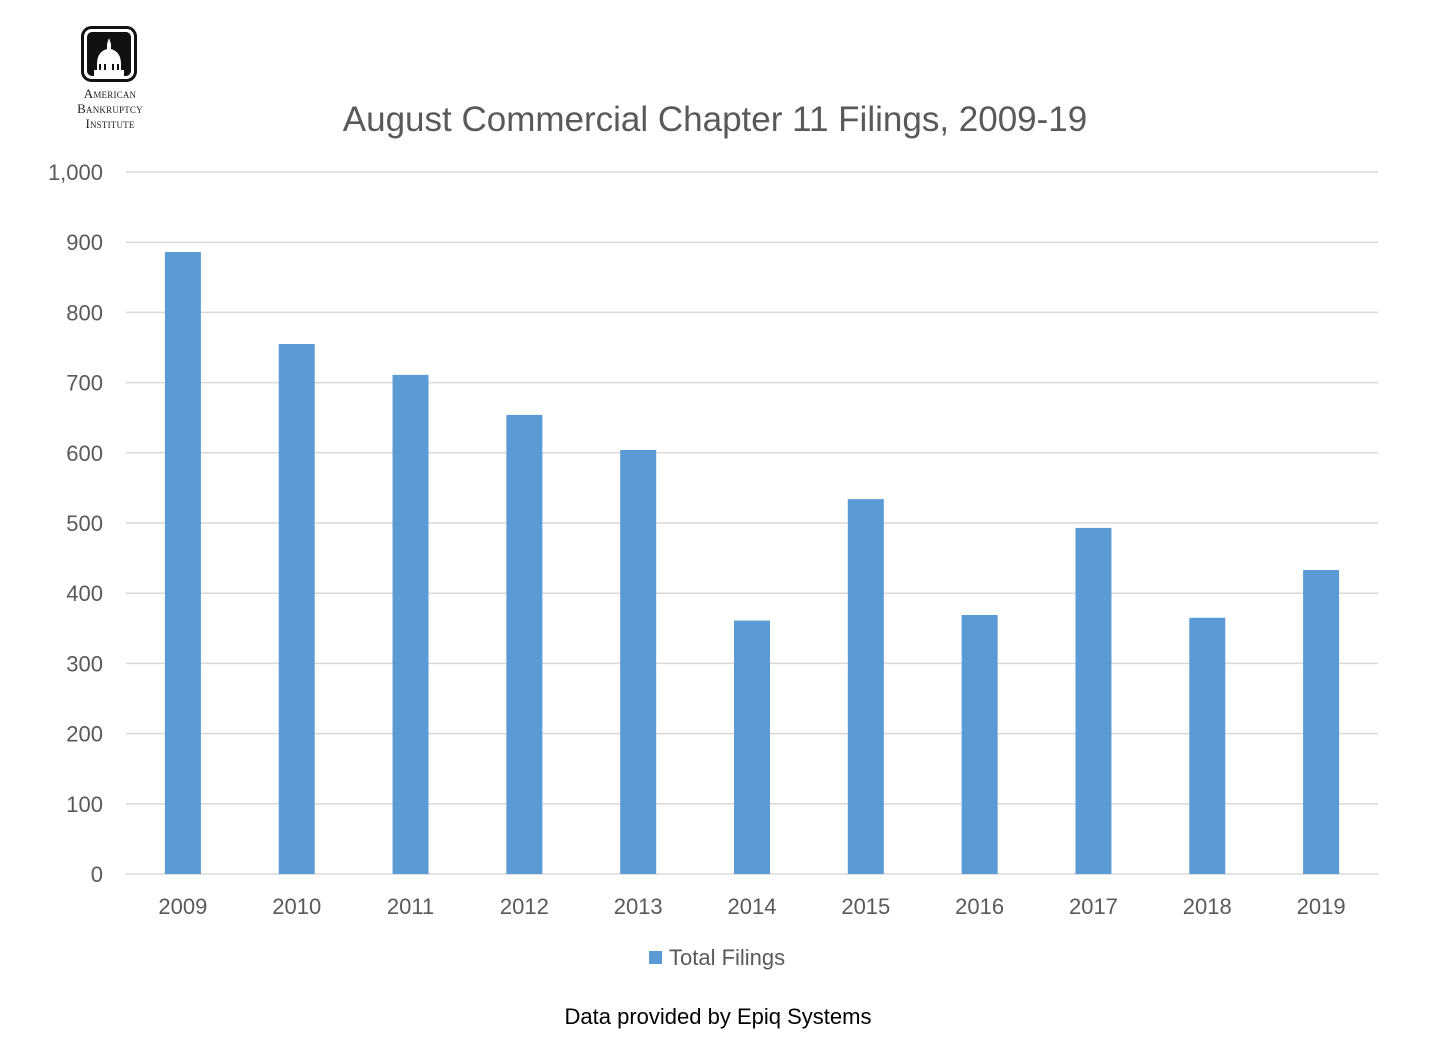 This screenshot has width=1456, height=1039. What do you see at coordinates (84, 383) in the screenshot?
I see `y-tick-label: 700` at bounding box center [84, 383].